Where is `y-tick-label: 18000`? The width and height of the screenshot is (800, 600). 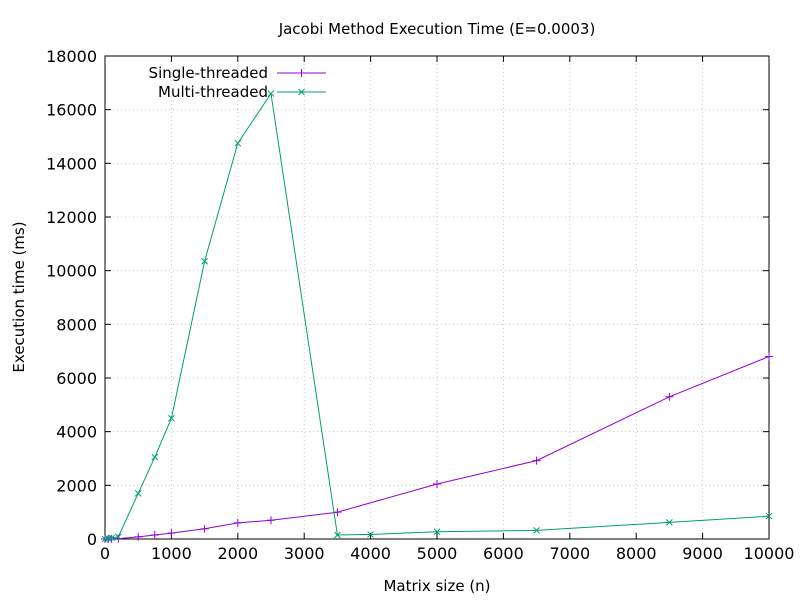 y-tick-label: 18000 is located at coordinates (71, 56).